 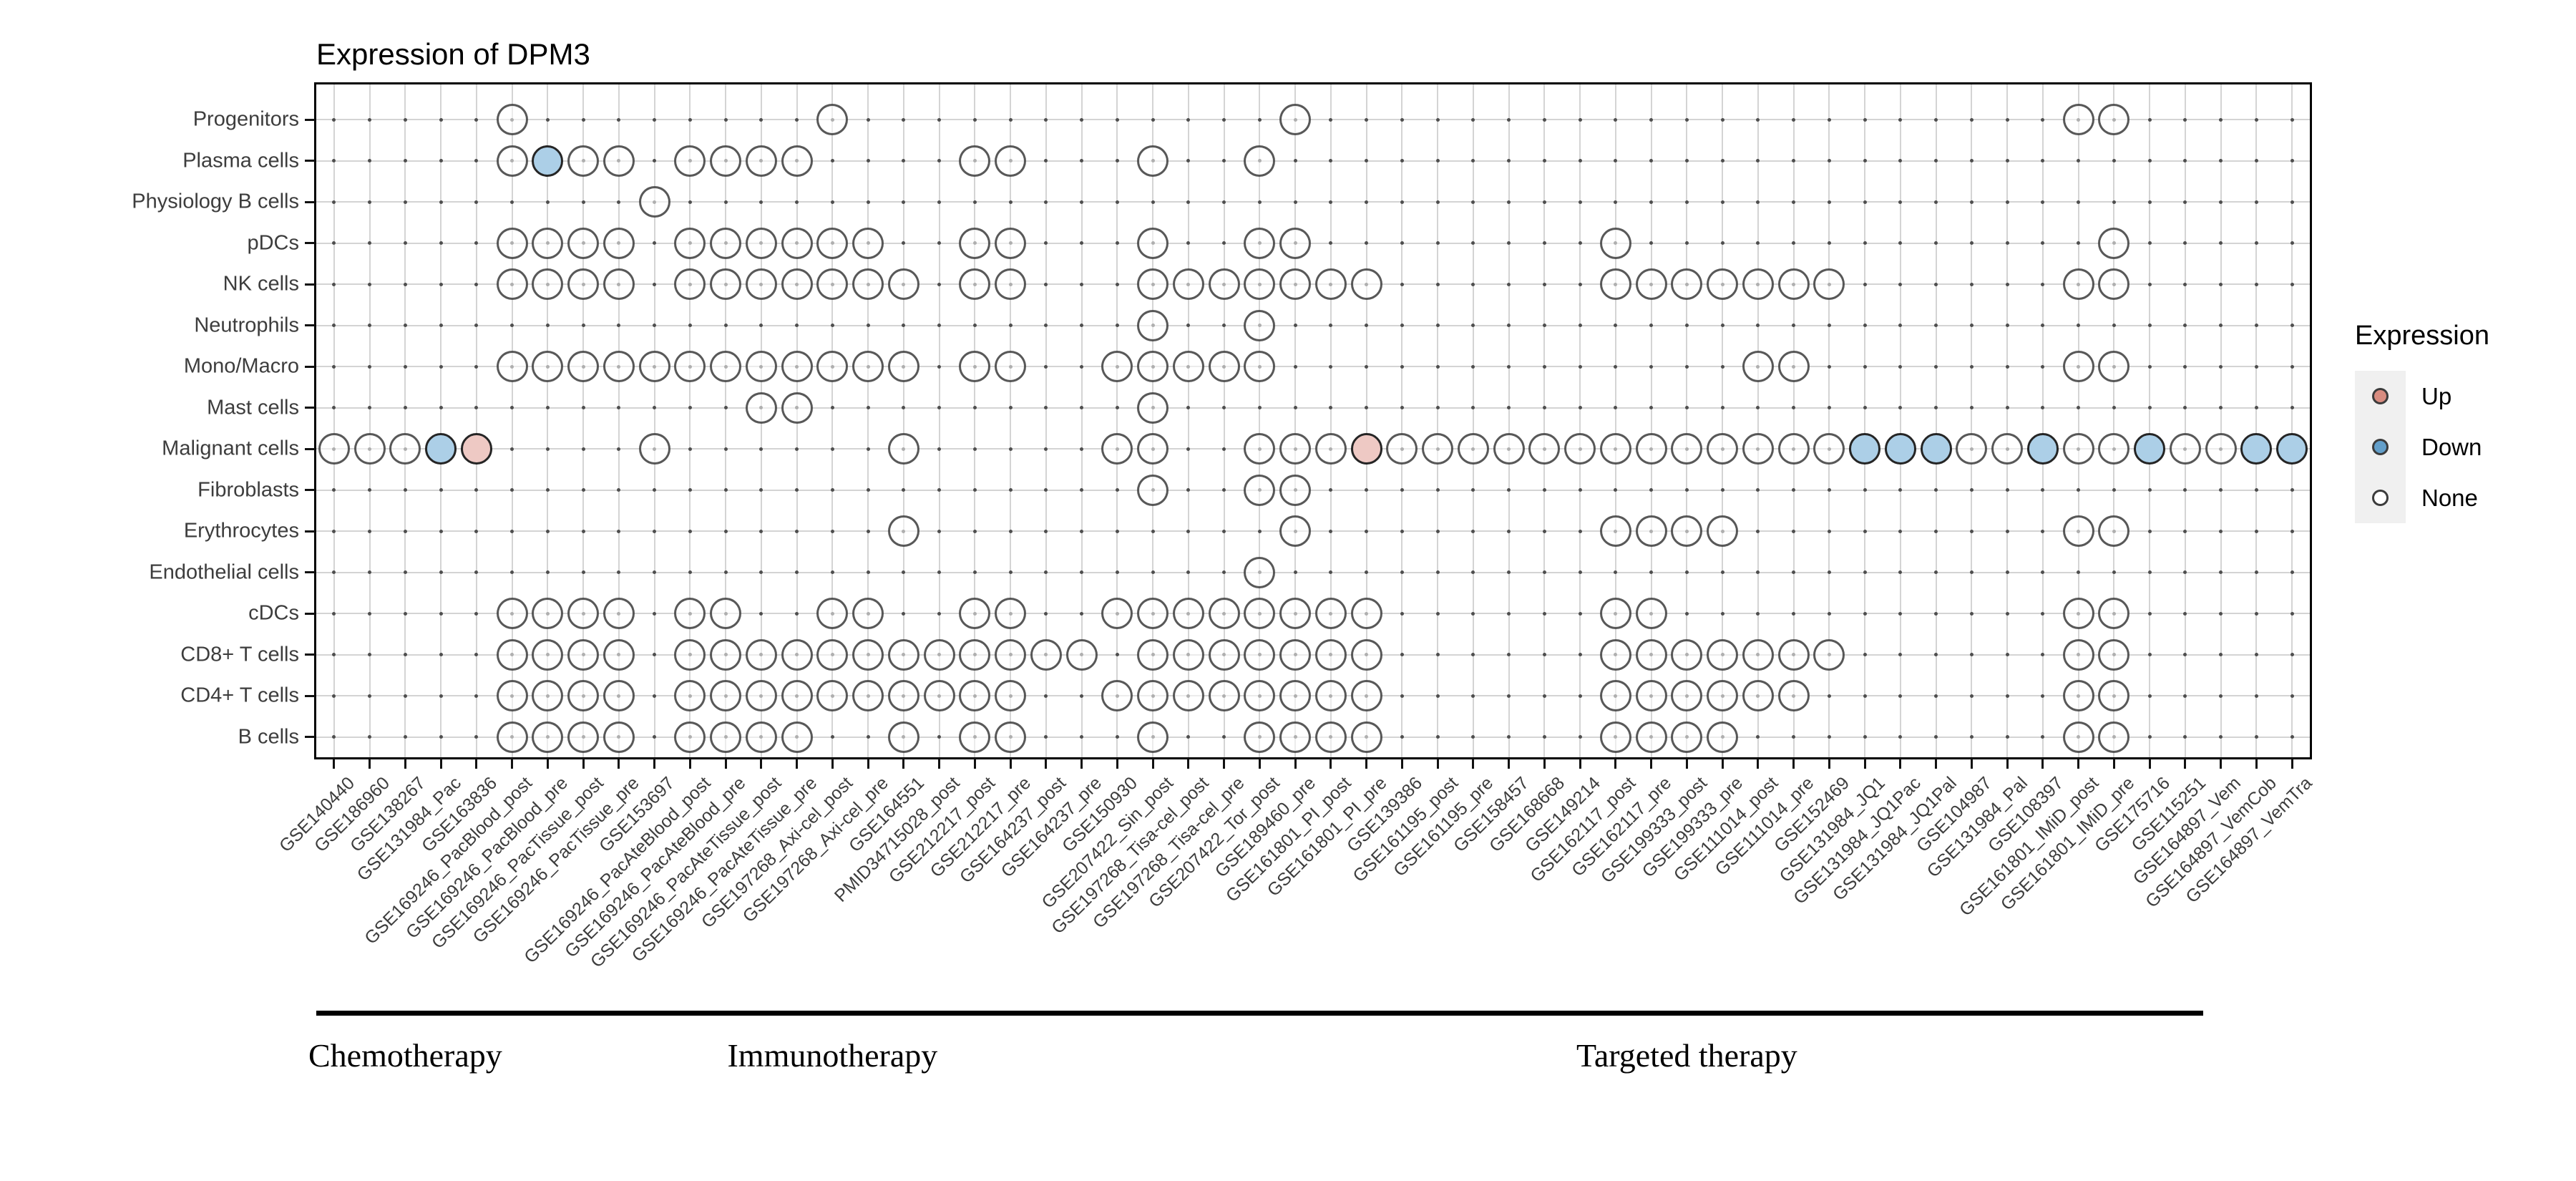 I want to click on y-axis-tick, so click(x=310, y=408).